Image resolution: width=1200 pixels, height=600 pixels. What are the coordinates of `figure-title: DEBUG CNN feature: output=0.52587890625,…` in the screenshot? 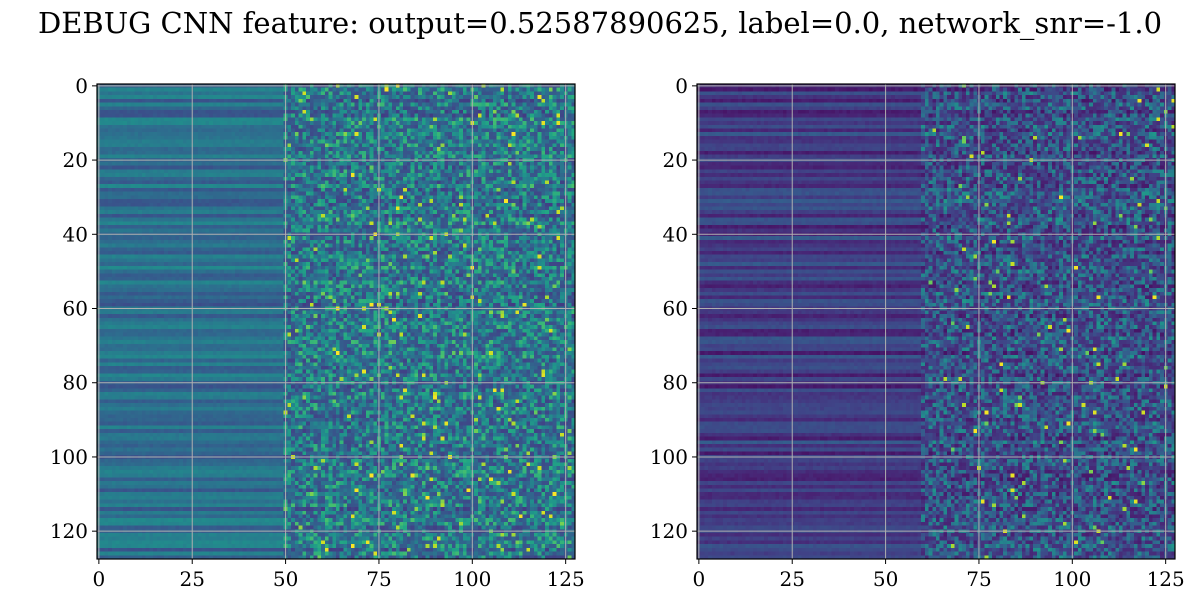 It's located at (600, 23).